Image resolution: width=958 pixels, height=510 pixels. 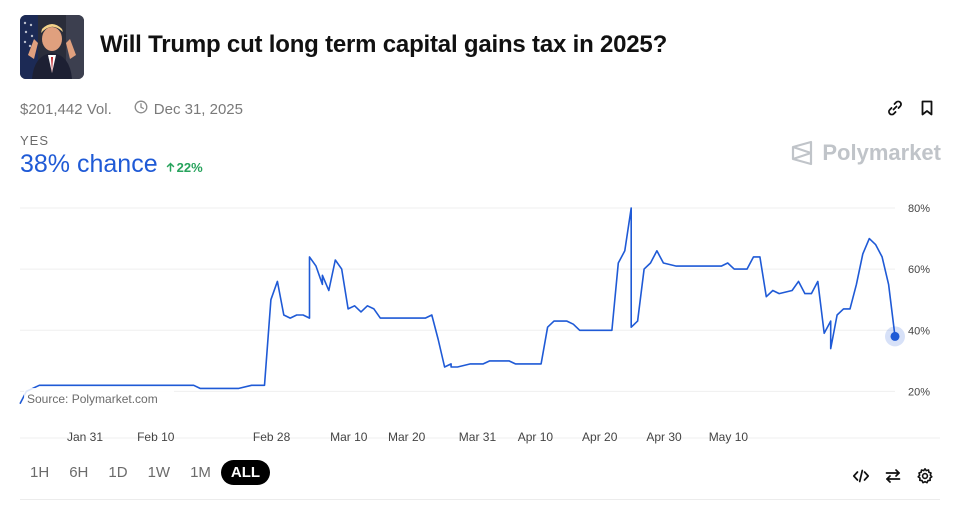 I want to click on x-tick-label: Apr 30, so click(x=664, y=437).